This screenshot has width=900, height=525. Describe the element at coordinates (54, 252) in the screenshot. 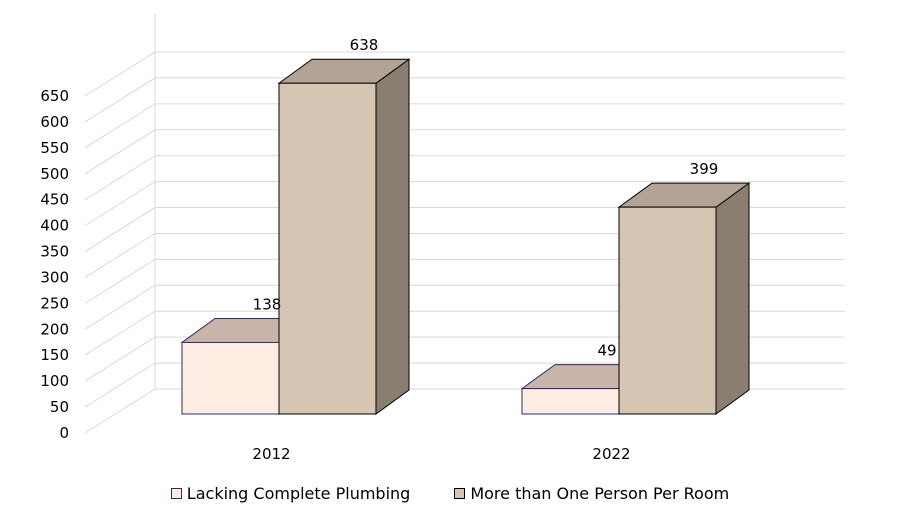

I see `y-tick-label: 350` at that location.